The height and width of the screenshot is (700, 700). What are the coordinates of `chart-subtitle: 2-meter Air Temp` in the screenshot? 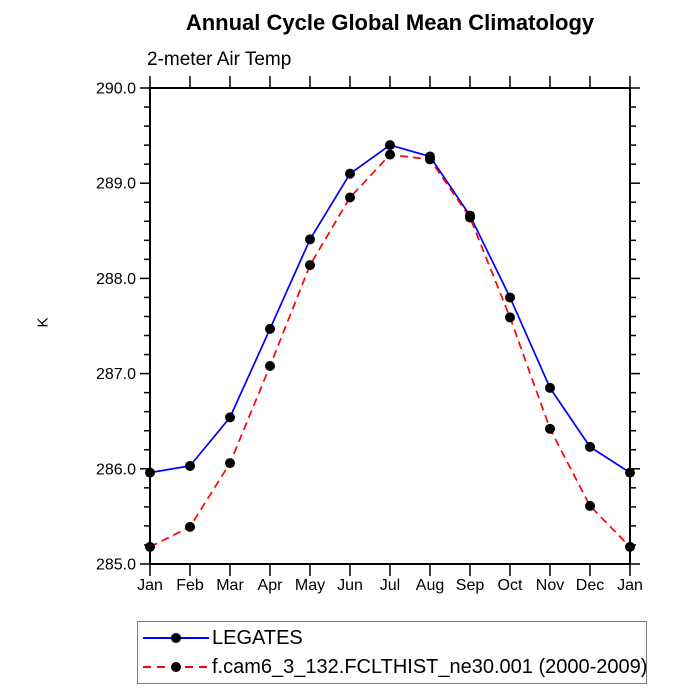 It's located at (219, 59).